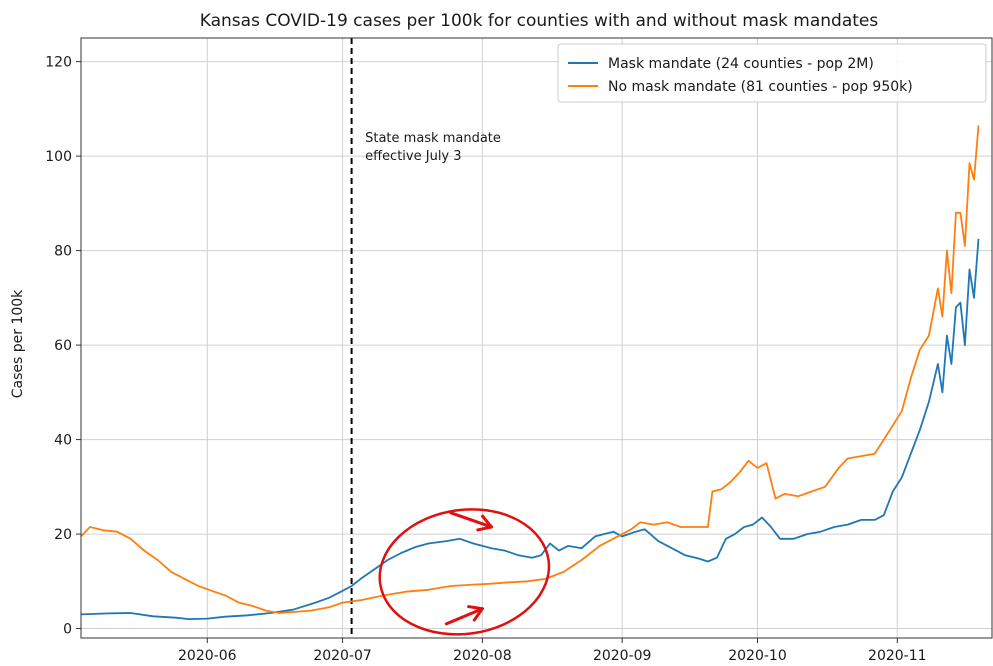 This screenshot has height=666, width=993. I want to click on annotation-line: effective July 3, so click(413, 156).